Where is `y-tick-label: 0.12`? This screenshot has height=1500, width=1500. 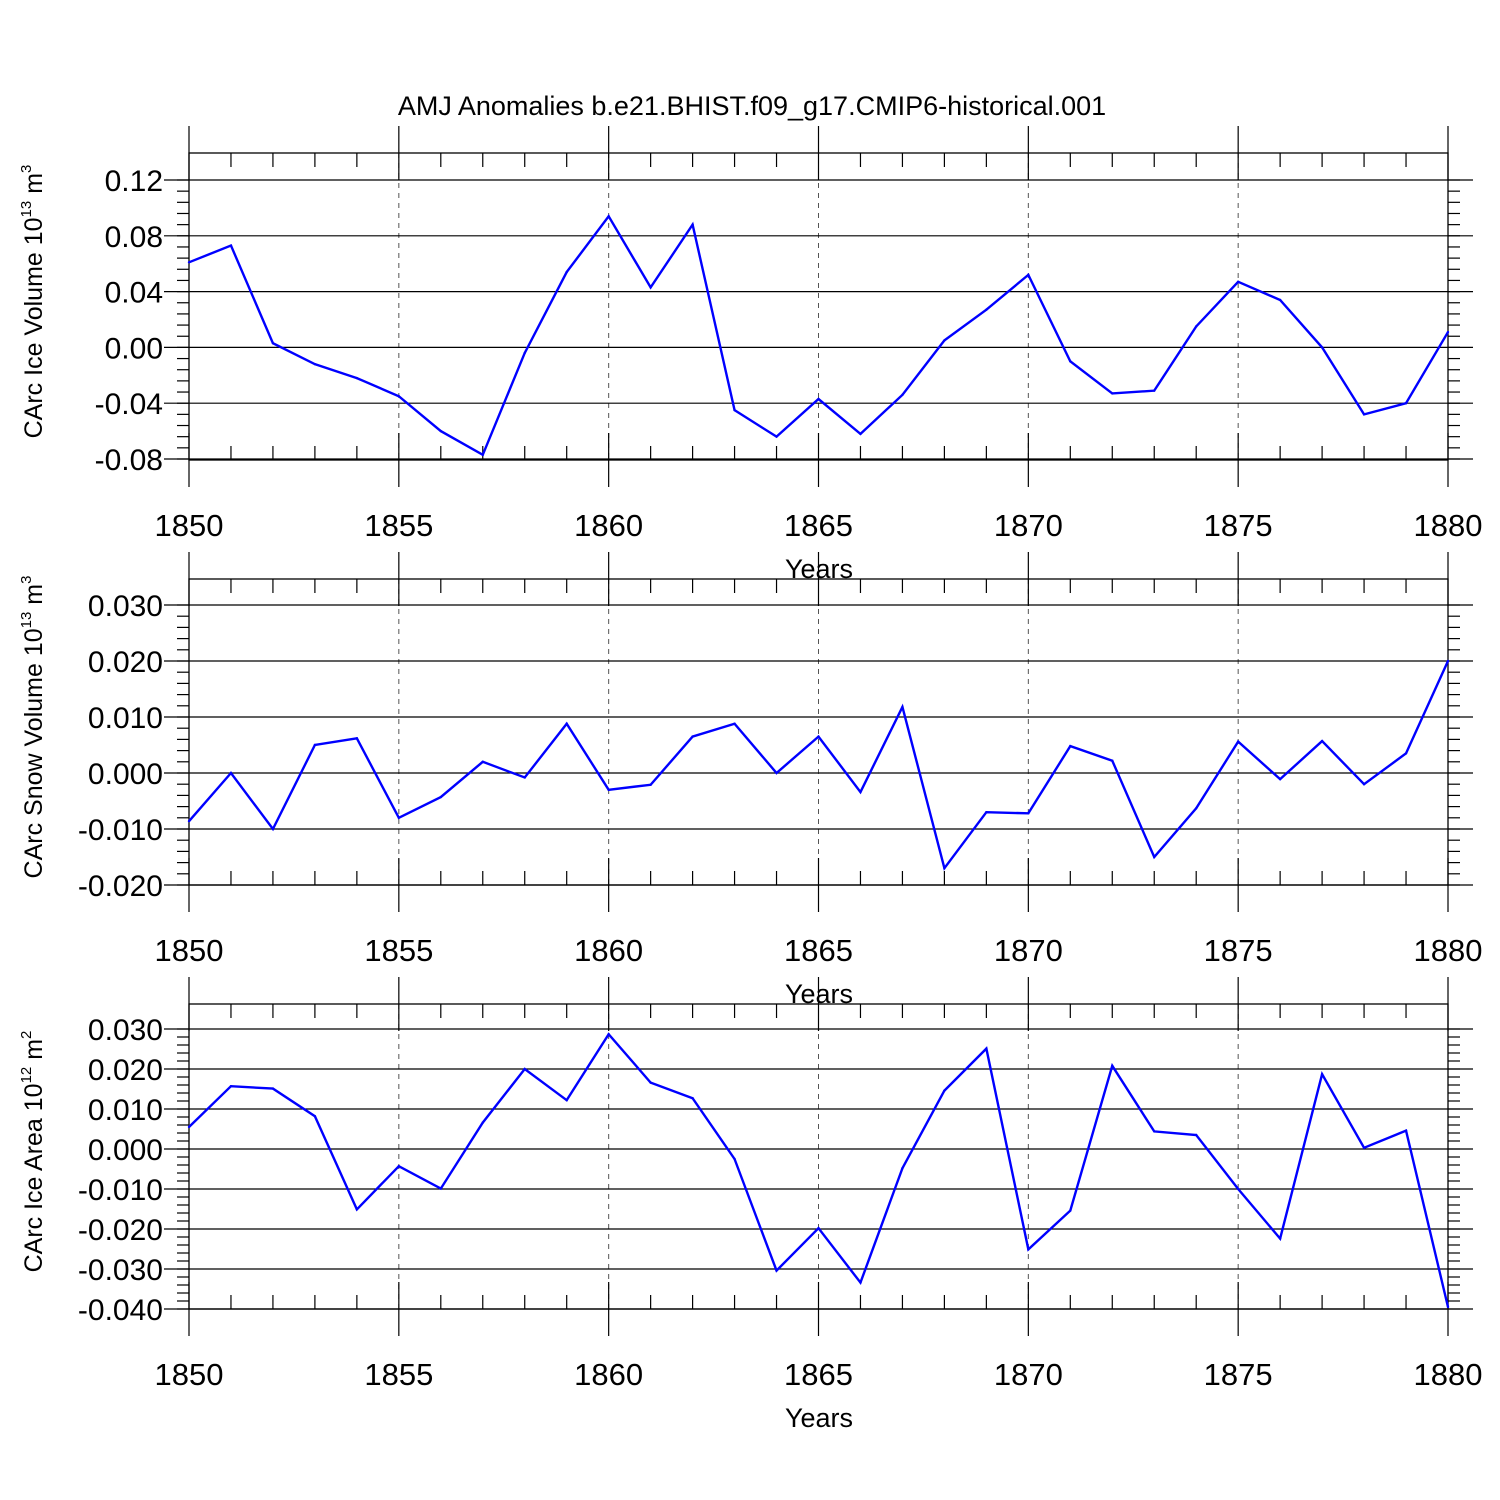 y-tick-label: 0.12 is located at coordinates (134, 181).